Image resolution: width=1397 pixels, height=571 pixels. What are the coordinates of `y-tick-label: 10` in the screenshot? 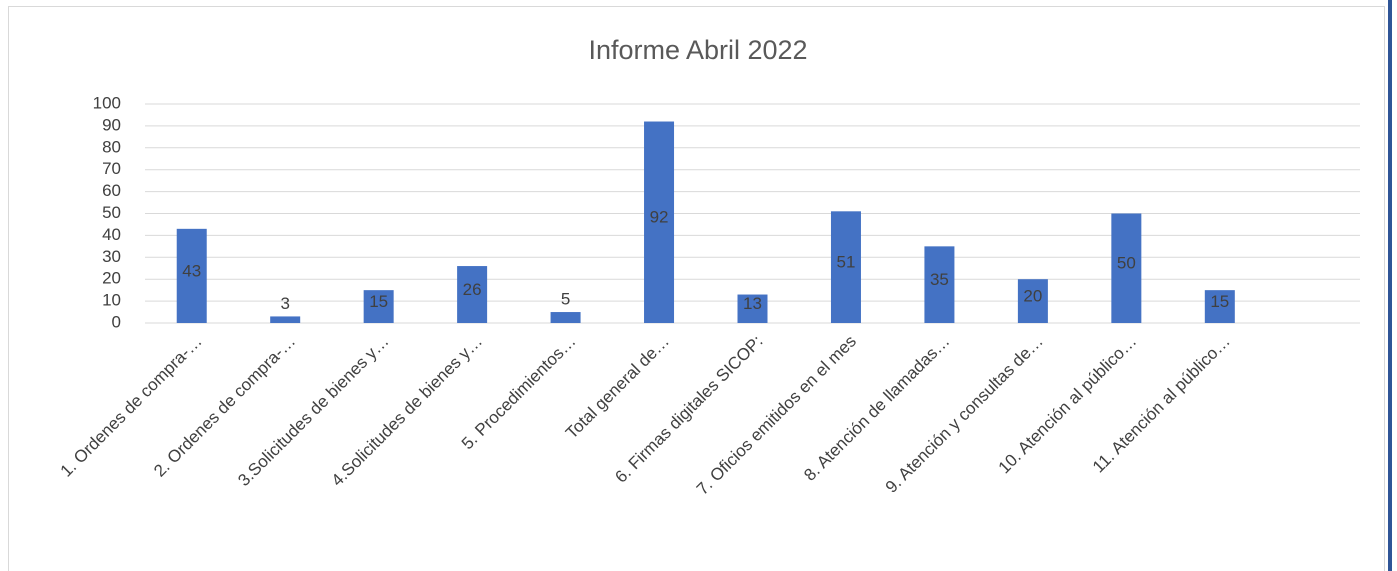 It's located at (111, 300).